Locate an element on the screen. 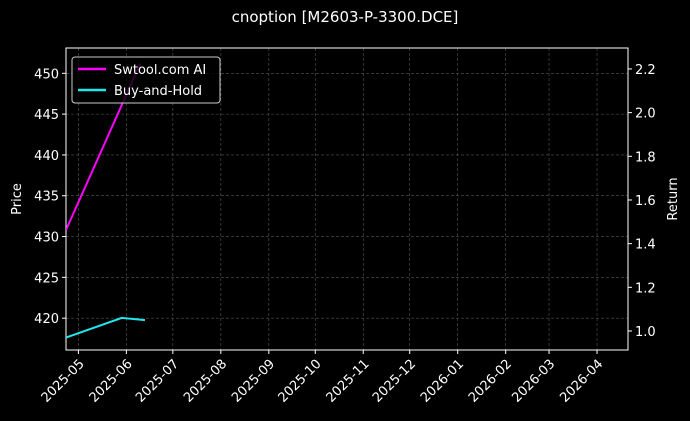  y-tick-label: 435 is located at coordinates (46, 197).